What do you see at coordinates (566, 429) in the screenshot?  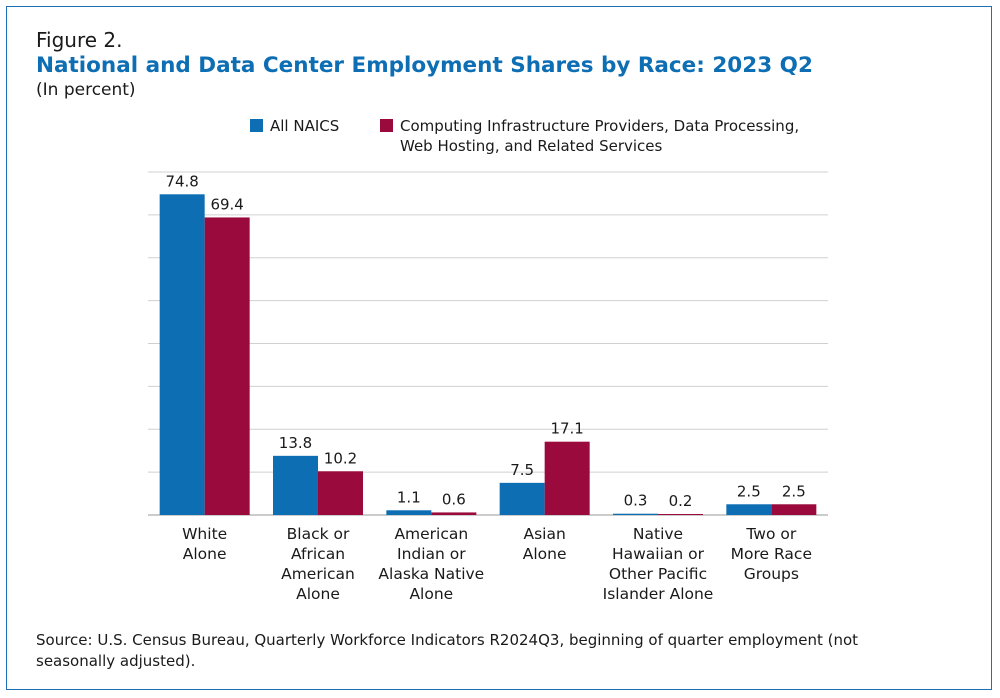 I see `data-label-computing-3: 17.1` at bounding box center [566, 429].